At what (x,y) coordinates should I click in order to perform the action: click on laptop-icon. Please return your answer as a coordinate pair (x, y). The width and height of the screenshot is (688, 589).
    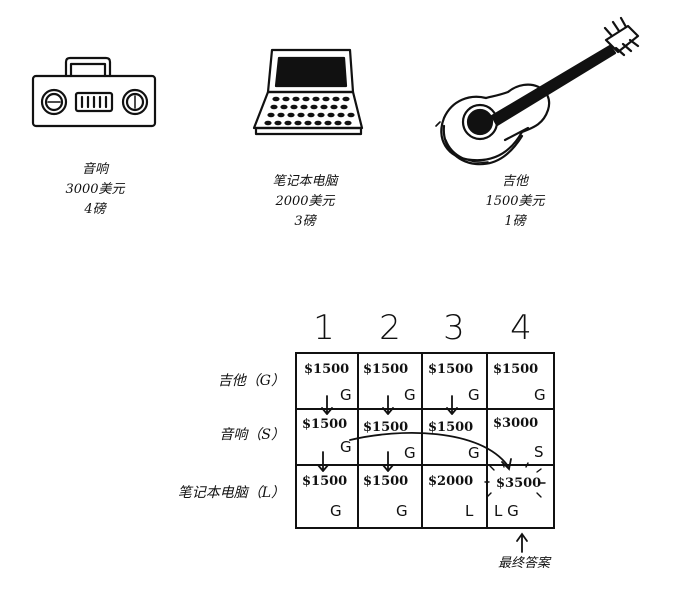
    Looking at the image, I should click on (308, 92).